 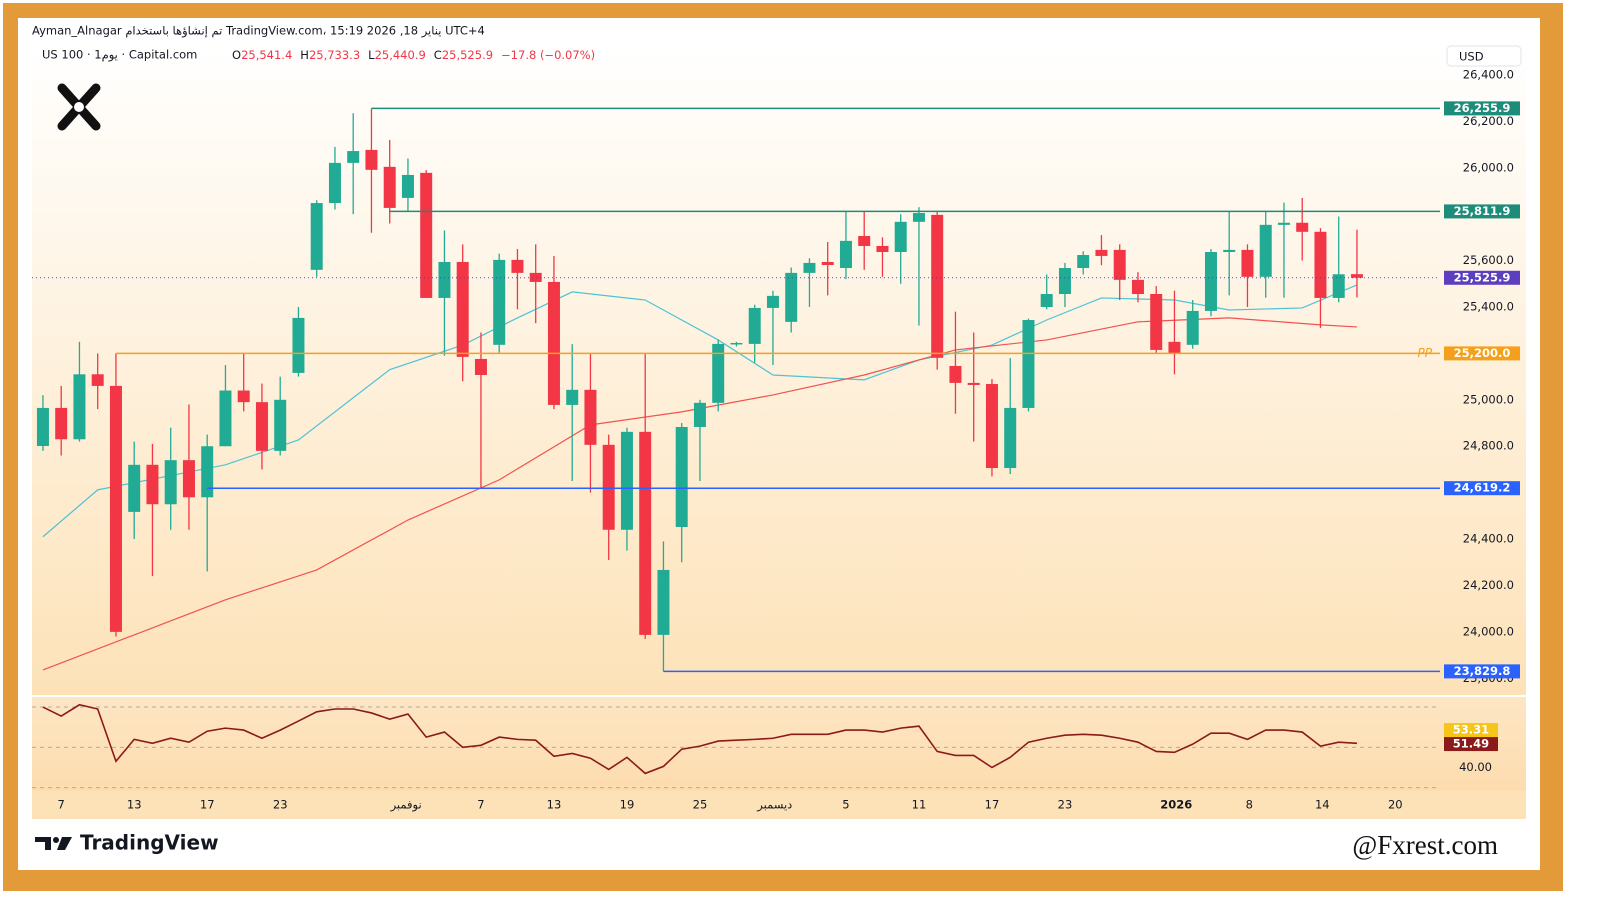 I want to click on ohlc-key: L, so click(x=371, y=55).